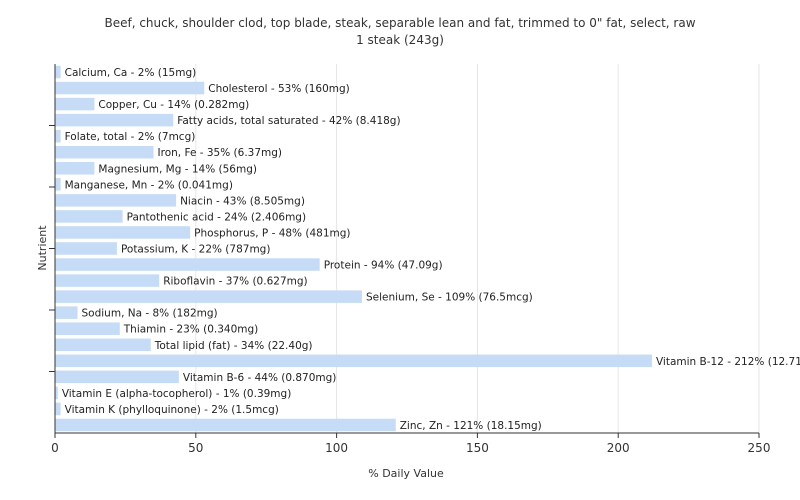 Image resolution: width=800 pixels, height=500 pixels. Describe the element at coordinates (759, 448) in the screenshot. I see `x-tick-label: 250` at that location.